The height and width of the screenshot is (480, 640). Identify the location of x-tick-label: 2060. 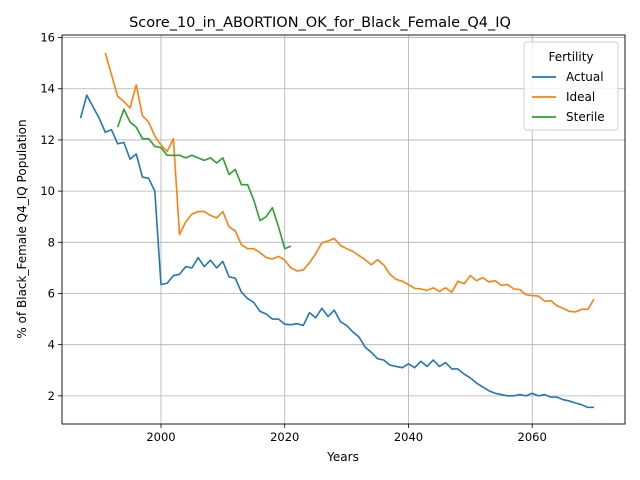
(532, 437).